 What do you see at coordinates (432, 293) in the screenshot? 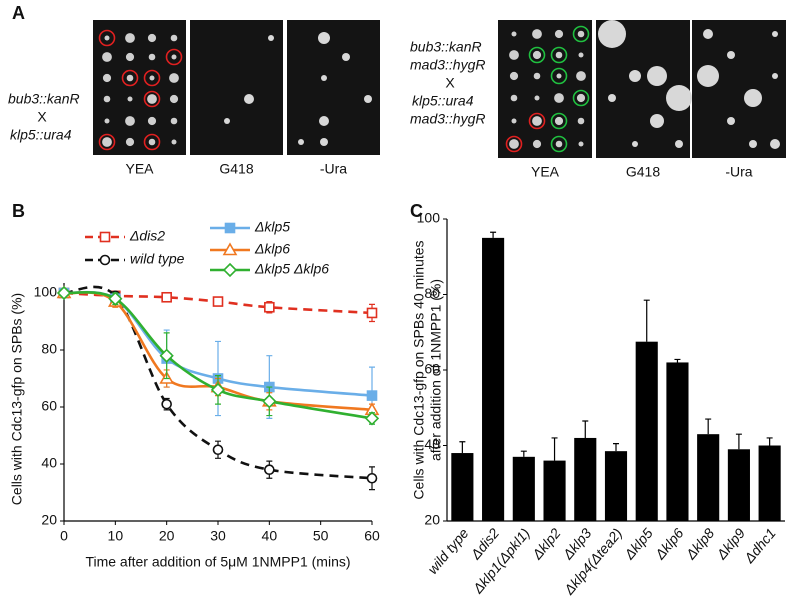
I see `y-tick-label: 80` at bounding box center [432, 293].